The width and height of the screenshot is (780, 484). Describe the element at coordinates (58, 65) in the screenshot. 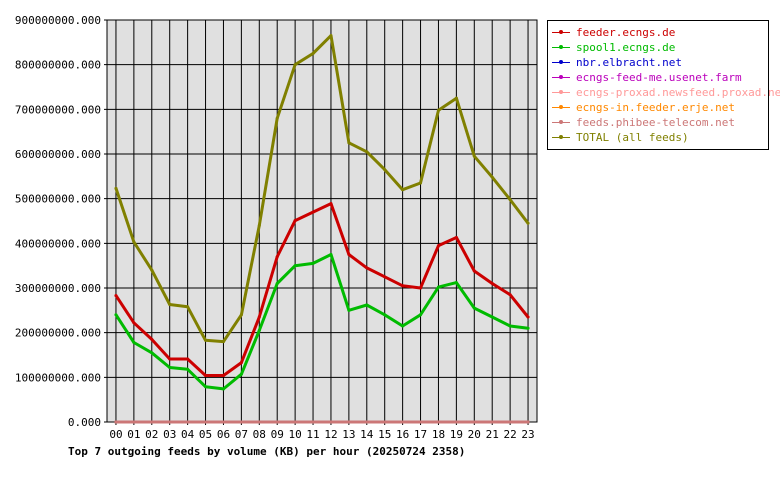

I see `y-tick-label: 800000000.000` at that location.